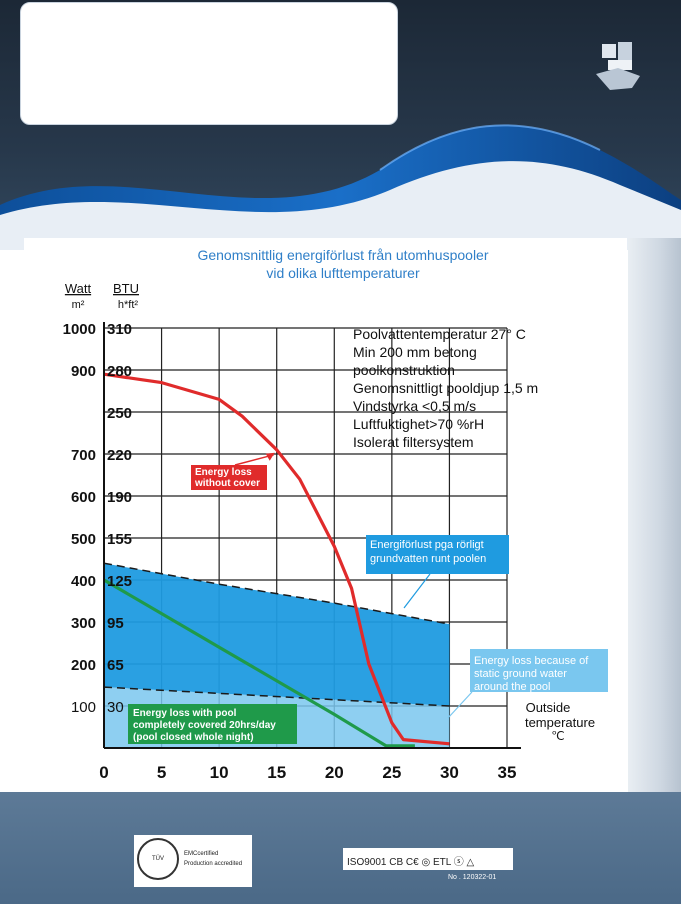  What do you see at coordinates (334, 772) in the screenshot?
I see `x-tick-label: 20` at bounding box center [334, 772].